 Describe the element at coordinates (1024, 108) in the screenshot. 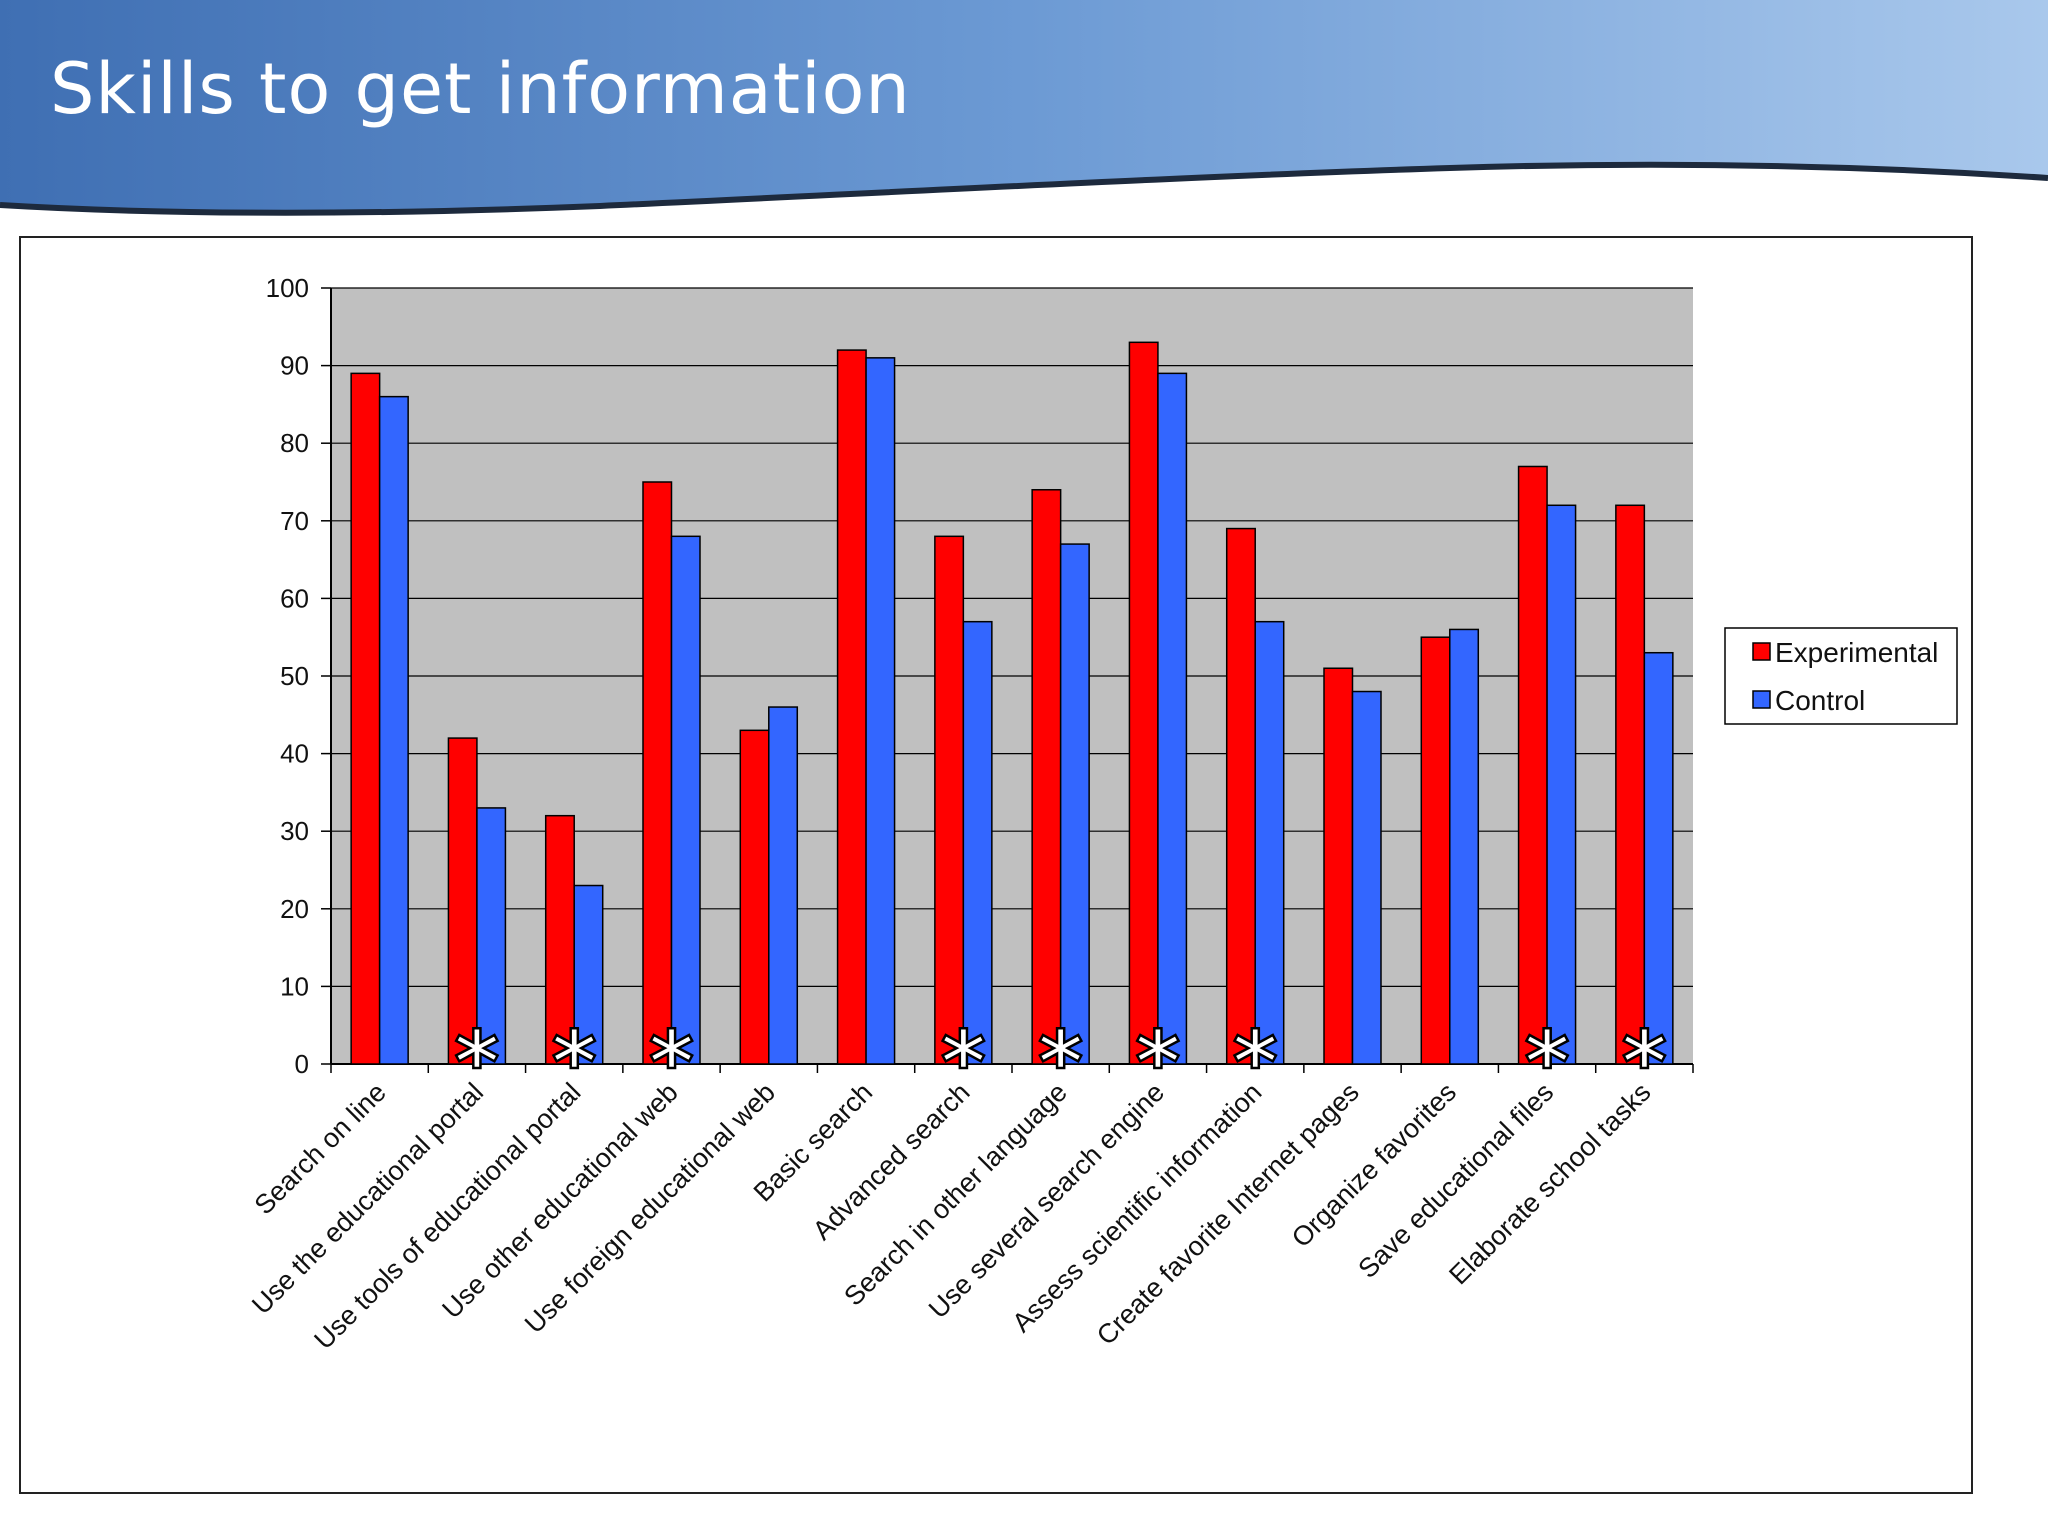

I see `slide-header-banner` at that location.